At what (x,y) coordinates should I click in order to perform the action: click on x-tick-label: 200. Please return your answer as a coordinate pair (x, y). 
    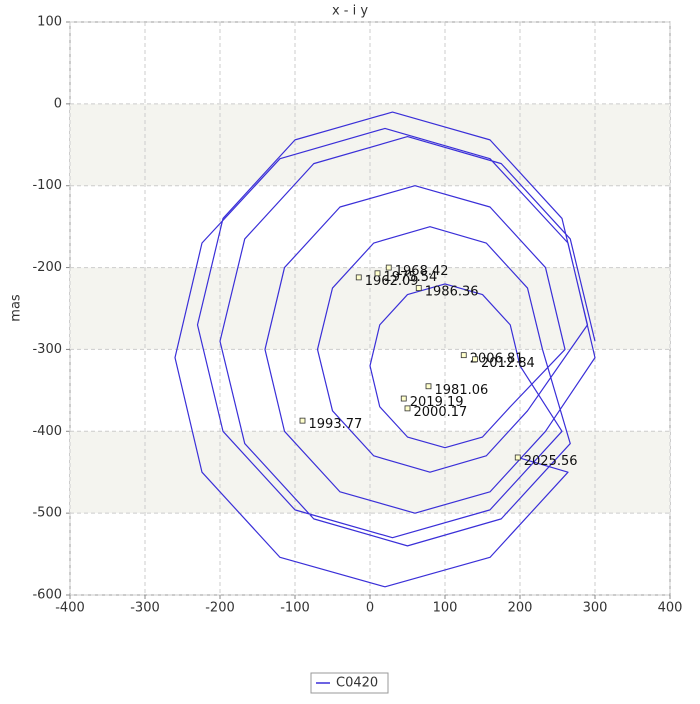
    Looking at the image, I should click on (520, 608).